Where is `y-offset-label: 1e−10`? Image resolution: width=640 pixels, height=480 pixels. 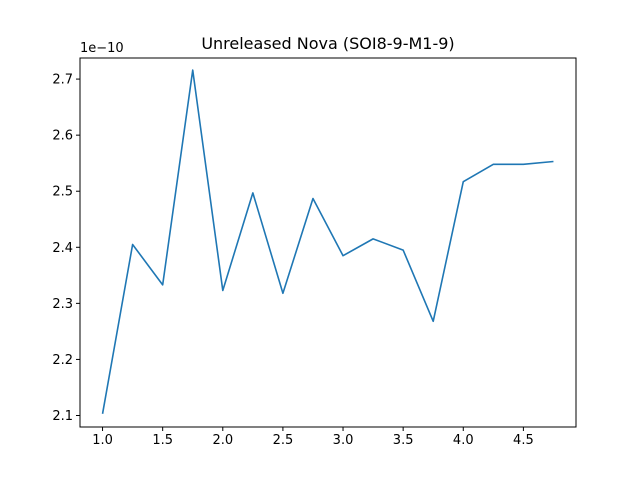
y-offset-label: 1e−10 is located at coordinates (102, 48).